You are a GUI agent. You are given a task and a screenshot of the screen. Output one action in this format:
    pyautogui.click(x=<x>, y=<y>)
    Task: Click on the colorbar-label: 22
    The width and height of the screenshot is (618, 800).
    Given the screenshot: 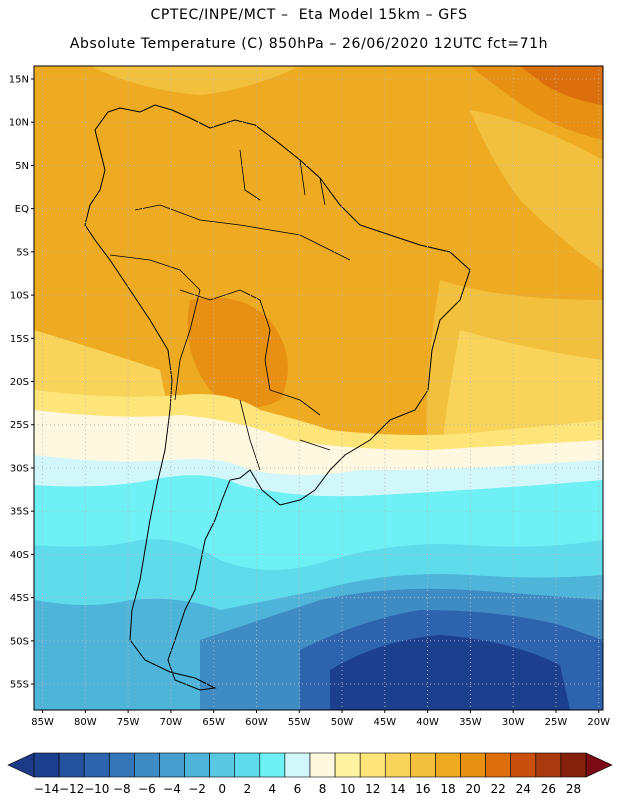 What is the action you would take?
    pyautogui.click(x=498, y=789)
    